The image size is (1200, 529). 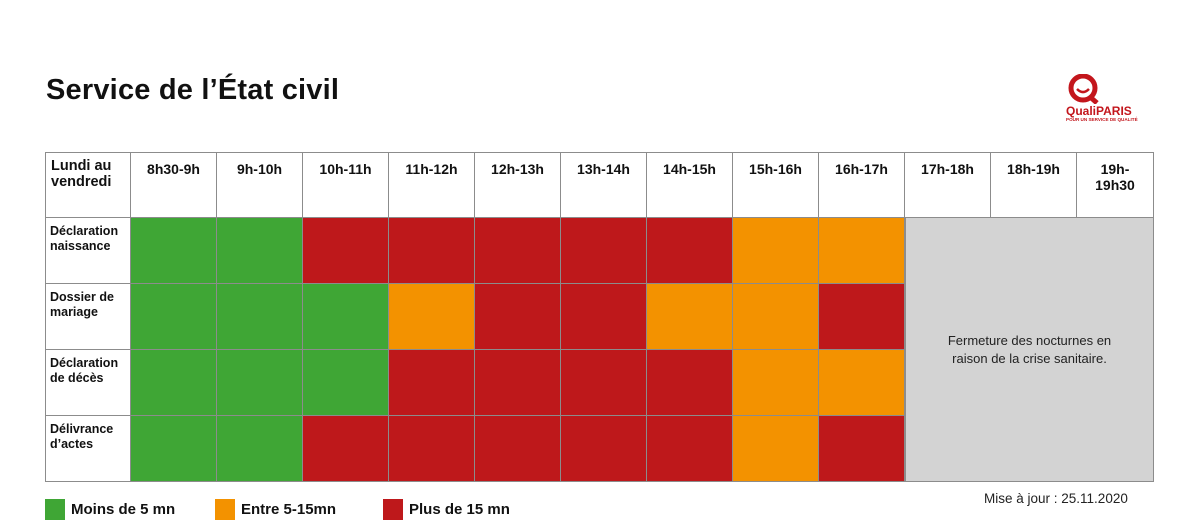 What do you see at coordinates (1115, 185) in the screenshot?
I see `time-slot-header: 19h-19h30` at bounding box center [1115, 185].